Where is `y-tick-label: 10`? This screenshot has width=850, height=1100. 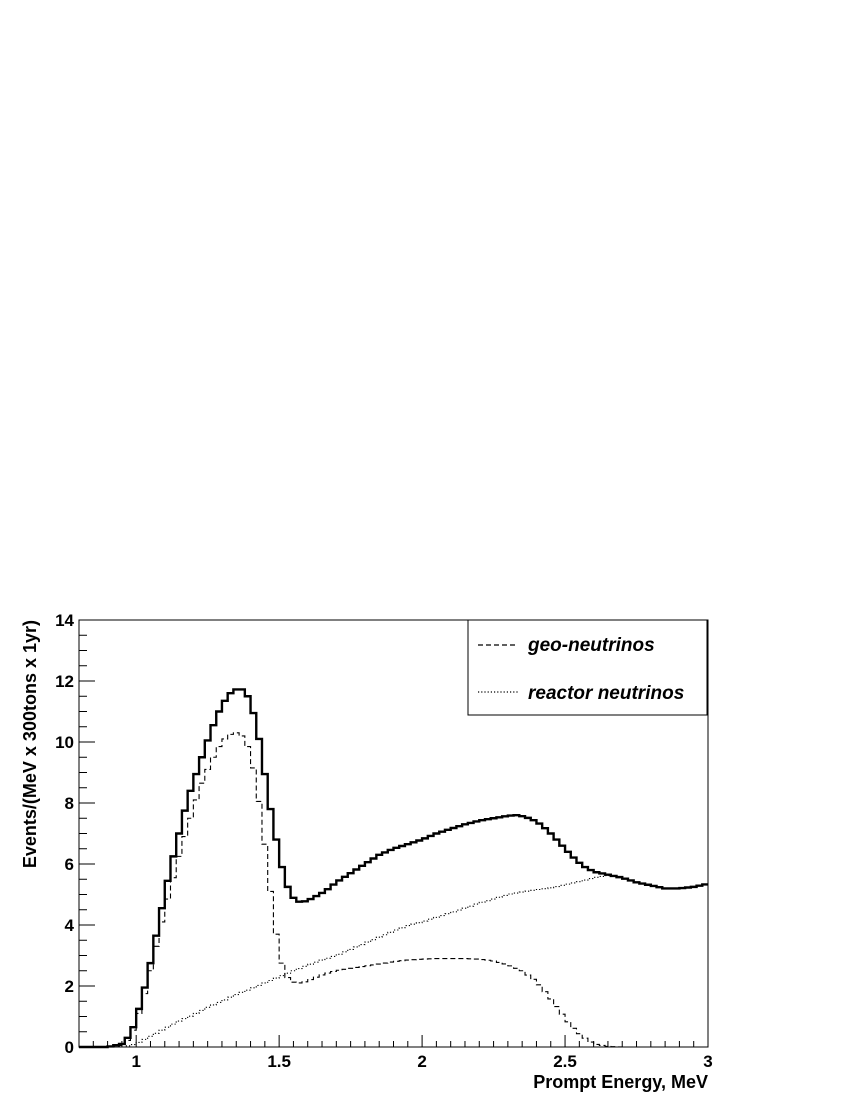 y-tick-label: 10 is located at coordinates (64, 742).